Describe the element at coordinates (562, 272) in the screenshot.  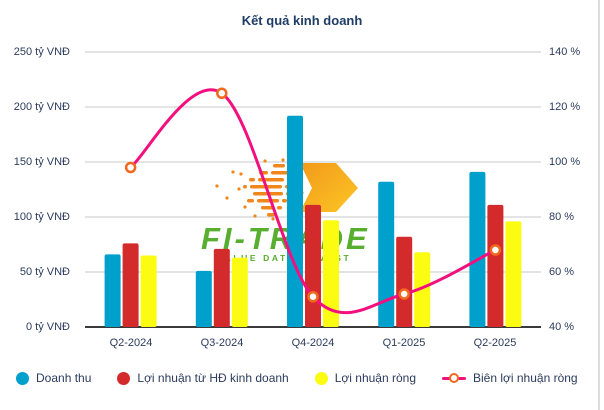
I see `y-axis-right-label-60: 60 %` at that location.